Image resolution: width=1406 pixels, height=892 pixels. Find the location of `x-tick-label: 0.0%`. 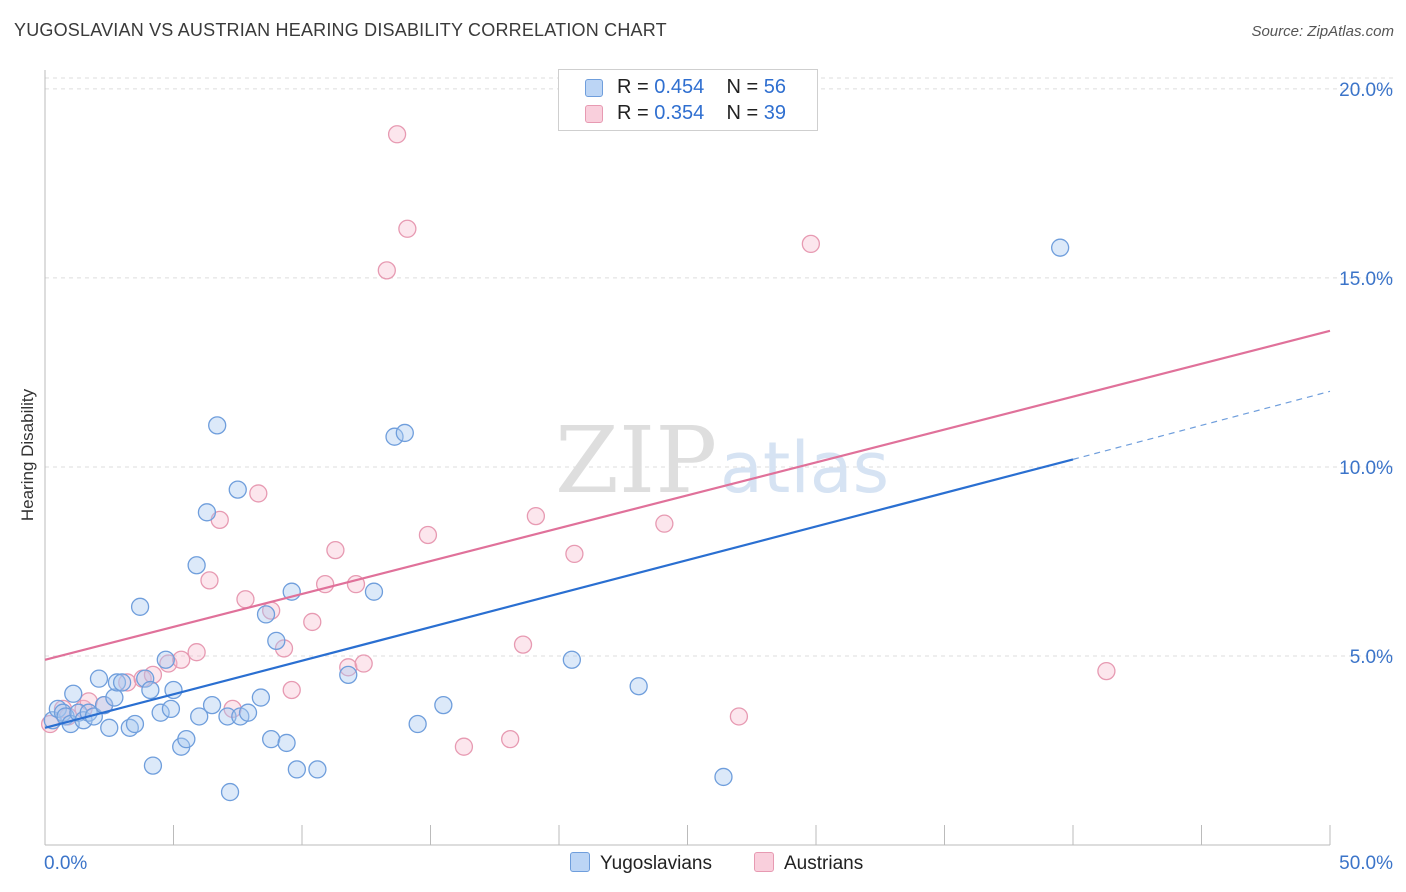

x-tick-label: 0.0% is located at coordinates (65, 863).